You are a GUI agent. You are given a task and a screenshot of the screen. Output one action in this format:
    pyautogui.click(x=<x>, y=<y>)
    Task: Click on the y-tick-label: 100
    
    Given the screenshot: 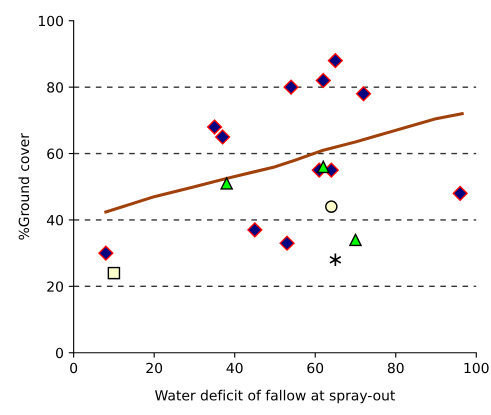 What is the action you would take?
    pyautogui.click(x=51, y=21)
    